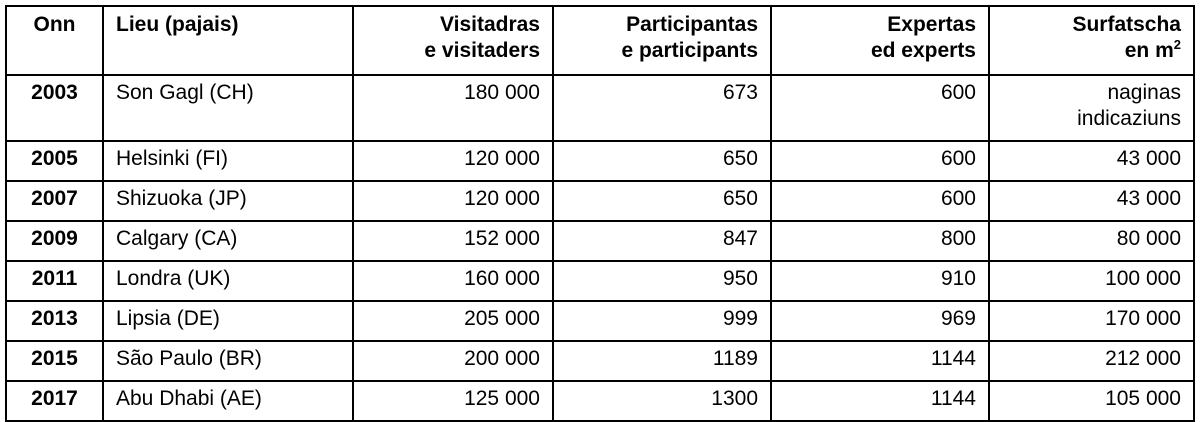  What do you see at coordinates (453, 401) in the screenshot?
I see `cell-visitors: 125 000` at bounding box center [453, 401].